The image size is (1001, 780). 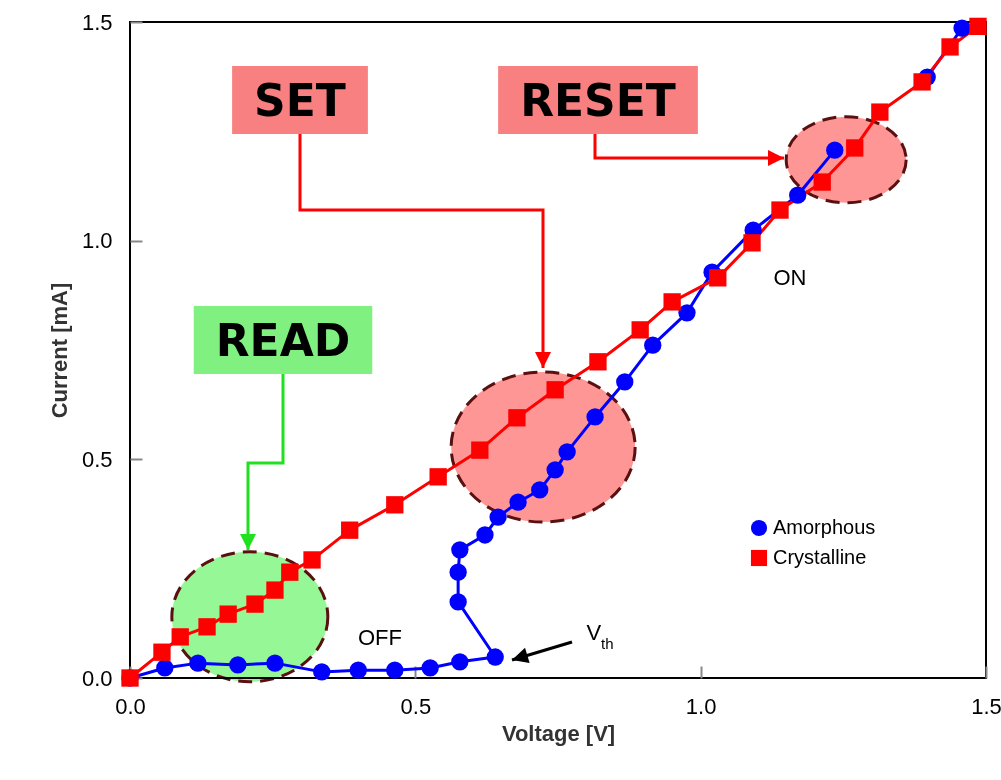 I want to click on y-axis-title: Current [mA], so click(x=59, y=350).